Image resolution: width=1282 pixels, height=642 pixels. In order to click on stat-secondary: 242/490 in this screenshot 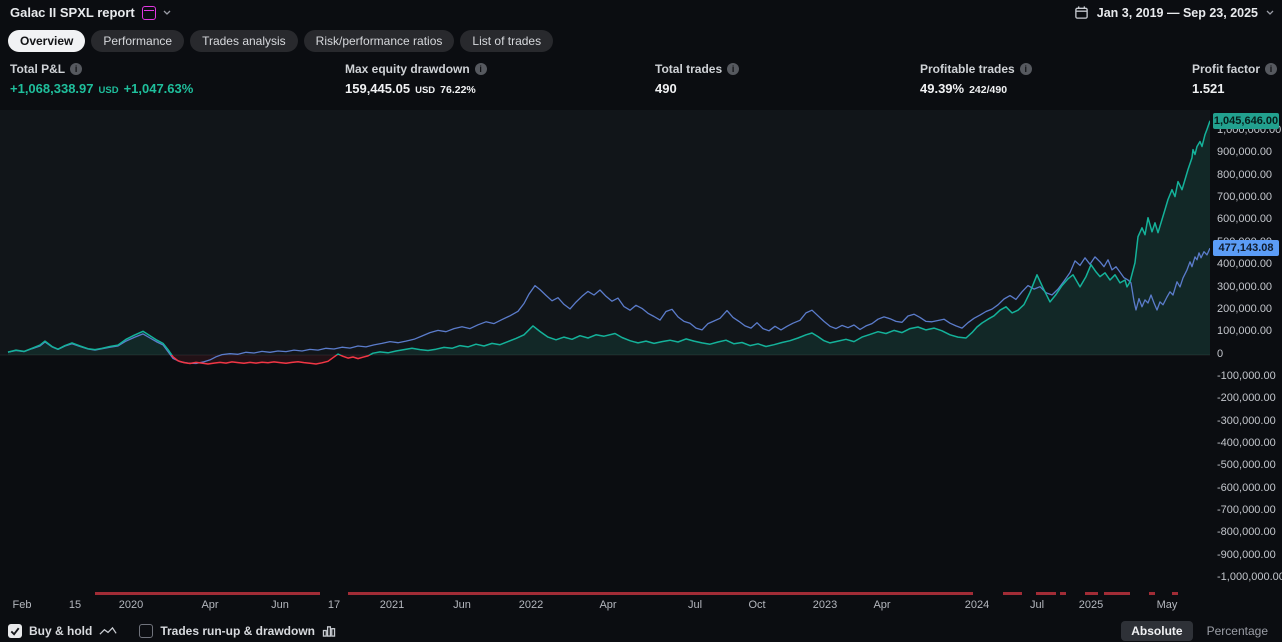, I will do `click(988, 90)`.